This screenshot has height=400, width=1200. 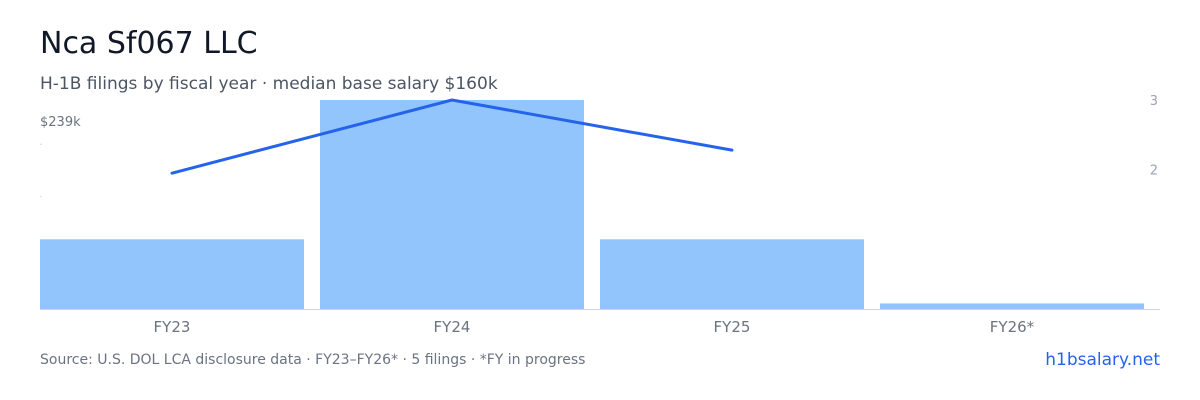 I want to click on x-tick-label: FY25, so click(x=732, y=327).